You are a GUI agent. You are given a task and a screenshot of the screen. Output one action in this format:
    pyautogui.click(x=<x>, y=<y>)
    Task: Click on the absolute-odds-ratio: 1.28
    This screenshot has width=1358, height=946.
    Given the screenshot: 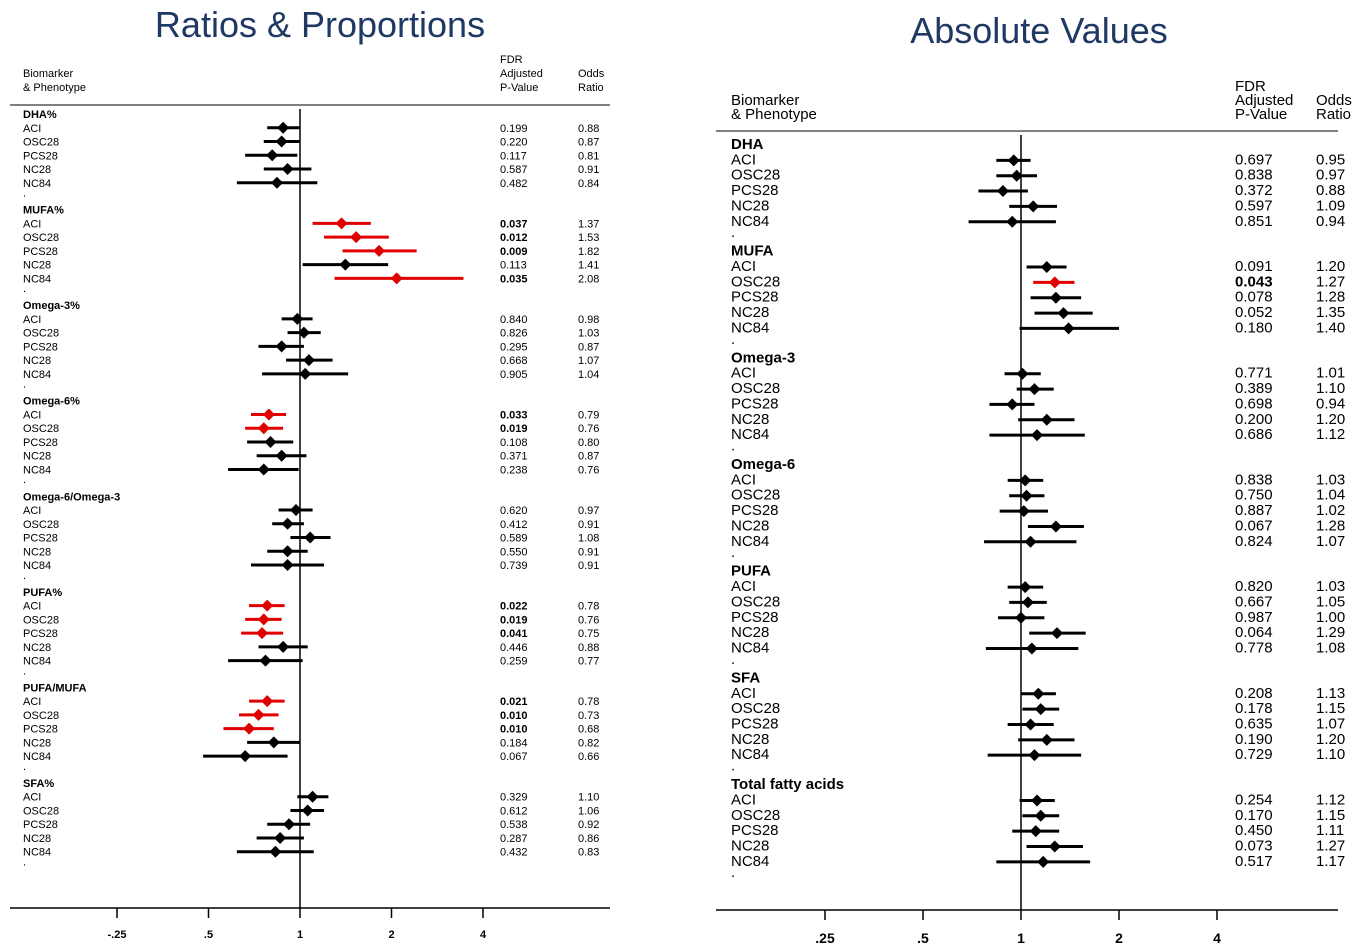 What is the action you would take?
    pyautogui.click(x=1330, y=297)
    